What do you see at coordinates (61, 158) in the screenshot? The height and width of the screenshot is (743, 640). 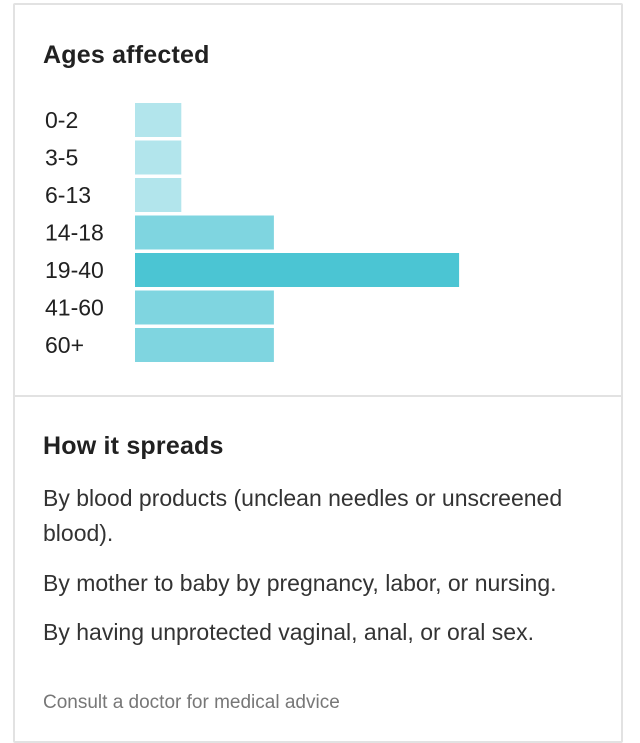 I see `category-label: 3-5` at bounding box center [61, 158].